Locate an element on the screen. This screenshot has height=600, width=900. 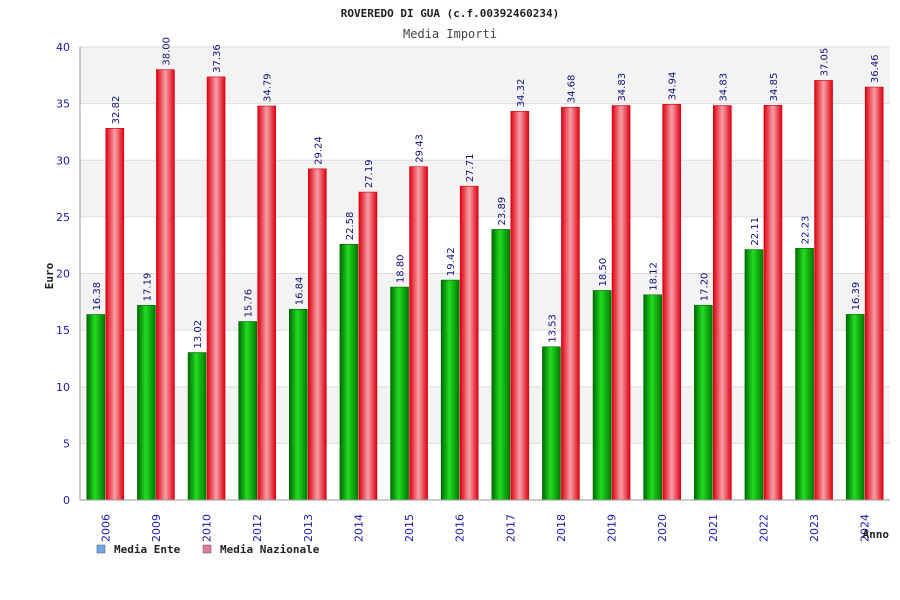
bar-value-label: 18.50 is located at coordinates (603, 272).